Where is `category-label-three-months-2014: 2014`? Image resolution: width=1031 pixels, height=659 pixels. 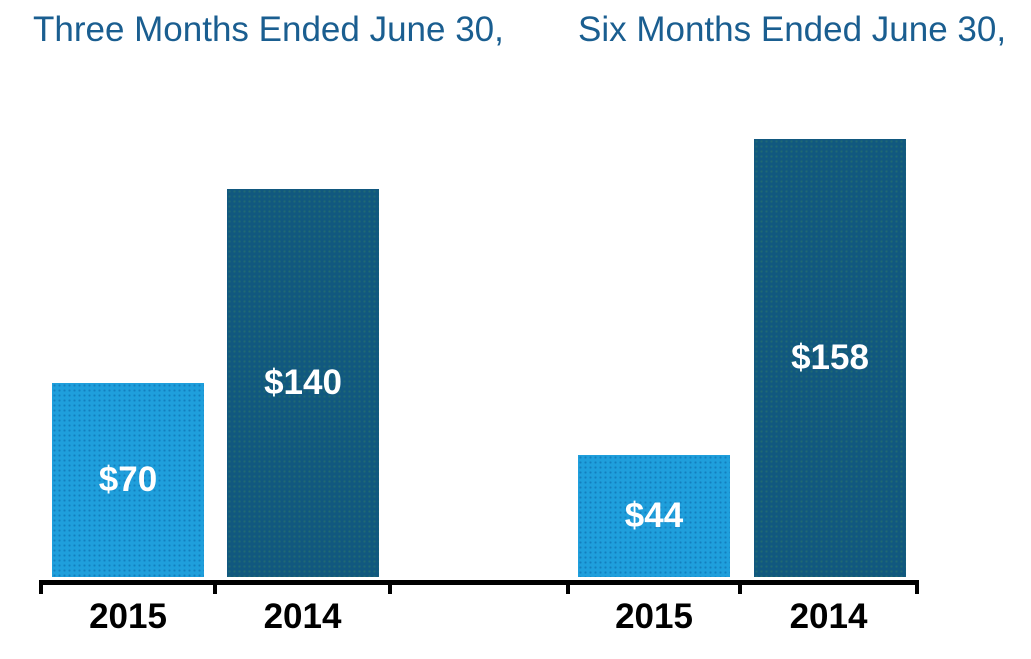
category-label-three-months-2014: 2014 is located at coordinates (302, 616).